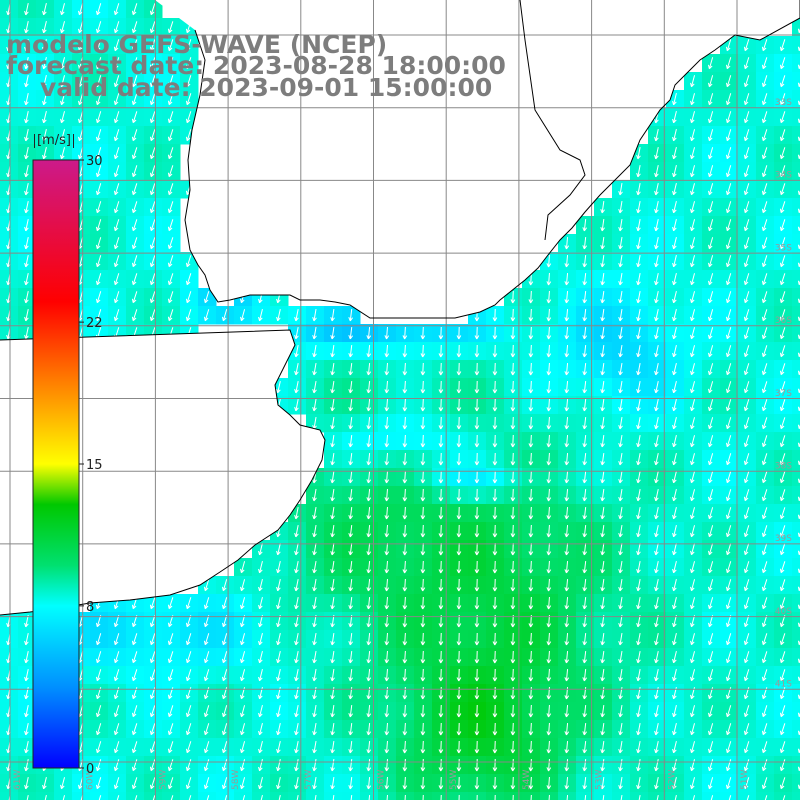 The width and height of the screenshot is (800, 800). I want to click on colorbar-tick-label: 0, so click(90, 769).